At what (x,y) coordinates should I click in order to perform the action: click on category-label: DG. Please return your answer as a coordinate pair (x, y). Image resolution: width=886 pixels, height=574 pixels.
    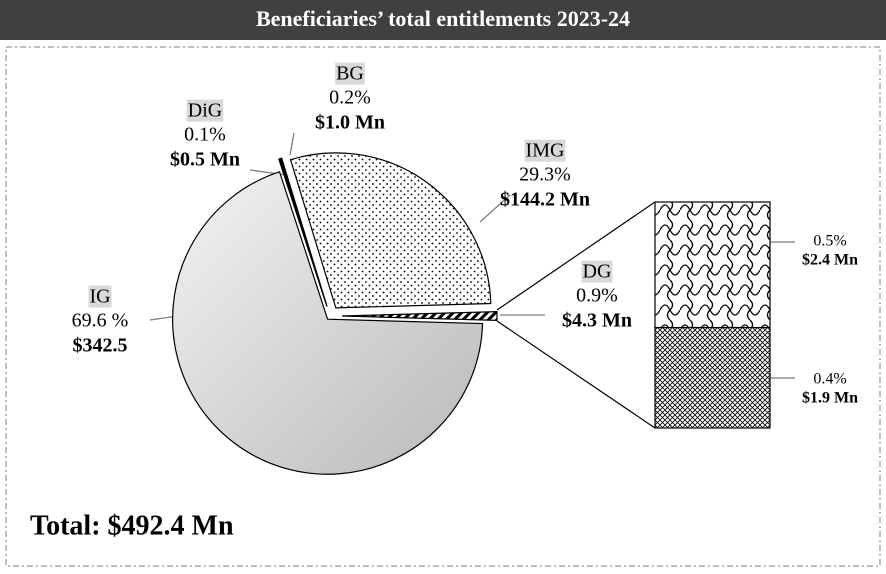
    Looking at the image, I should click on (597, 272).